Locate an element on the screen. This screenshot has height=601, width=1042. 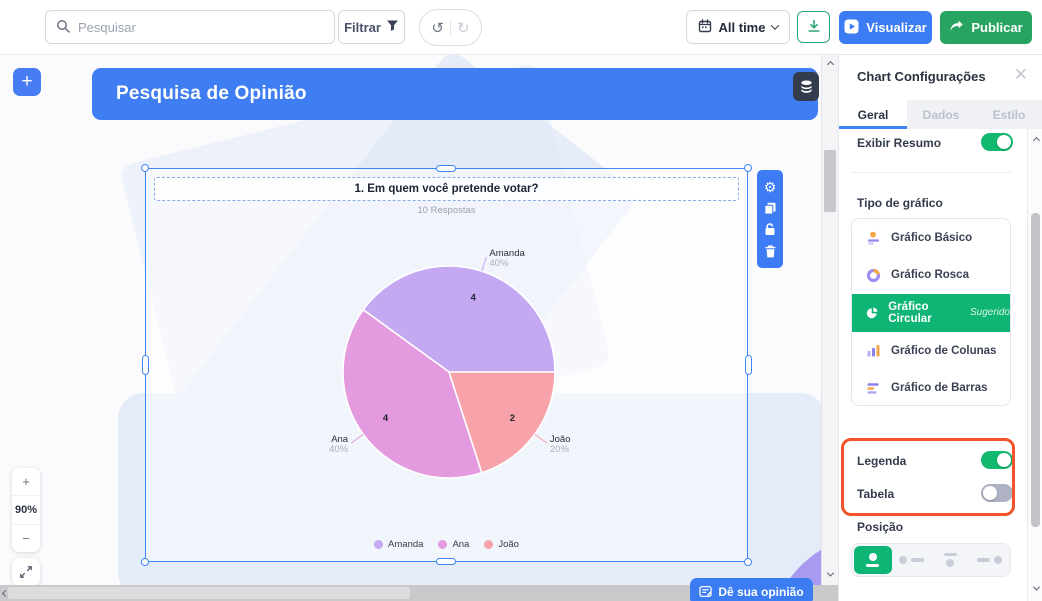
search-input is located at coordinates (201, 27).